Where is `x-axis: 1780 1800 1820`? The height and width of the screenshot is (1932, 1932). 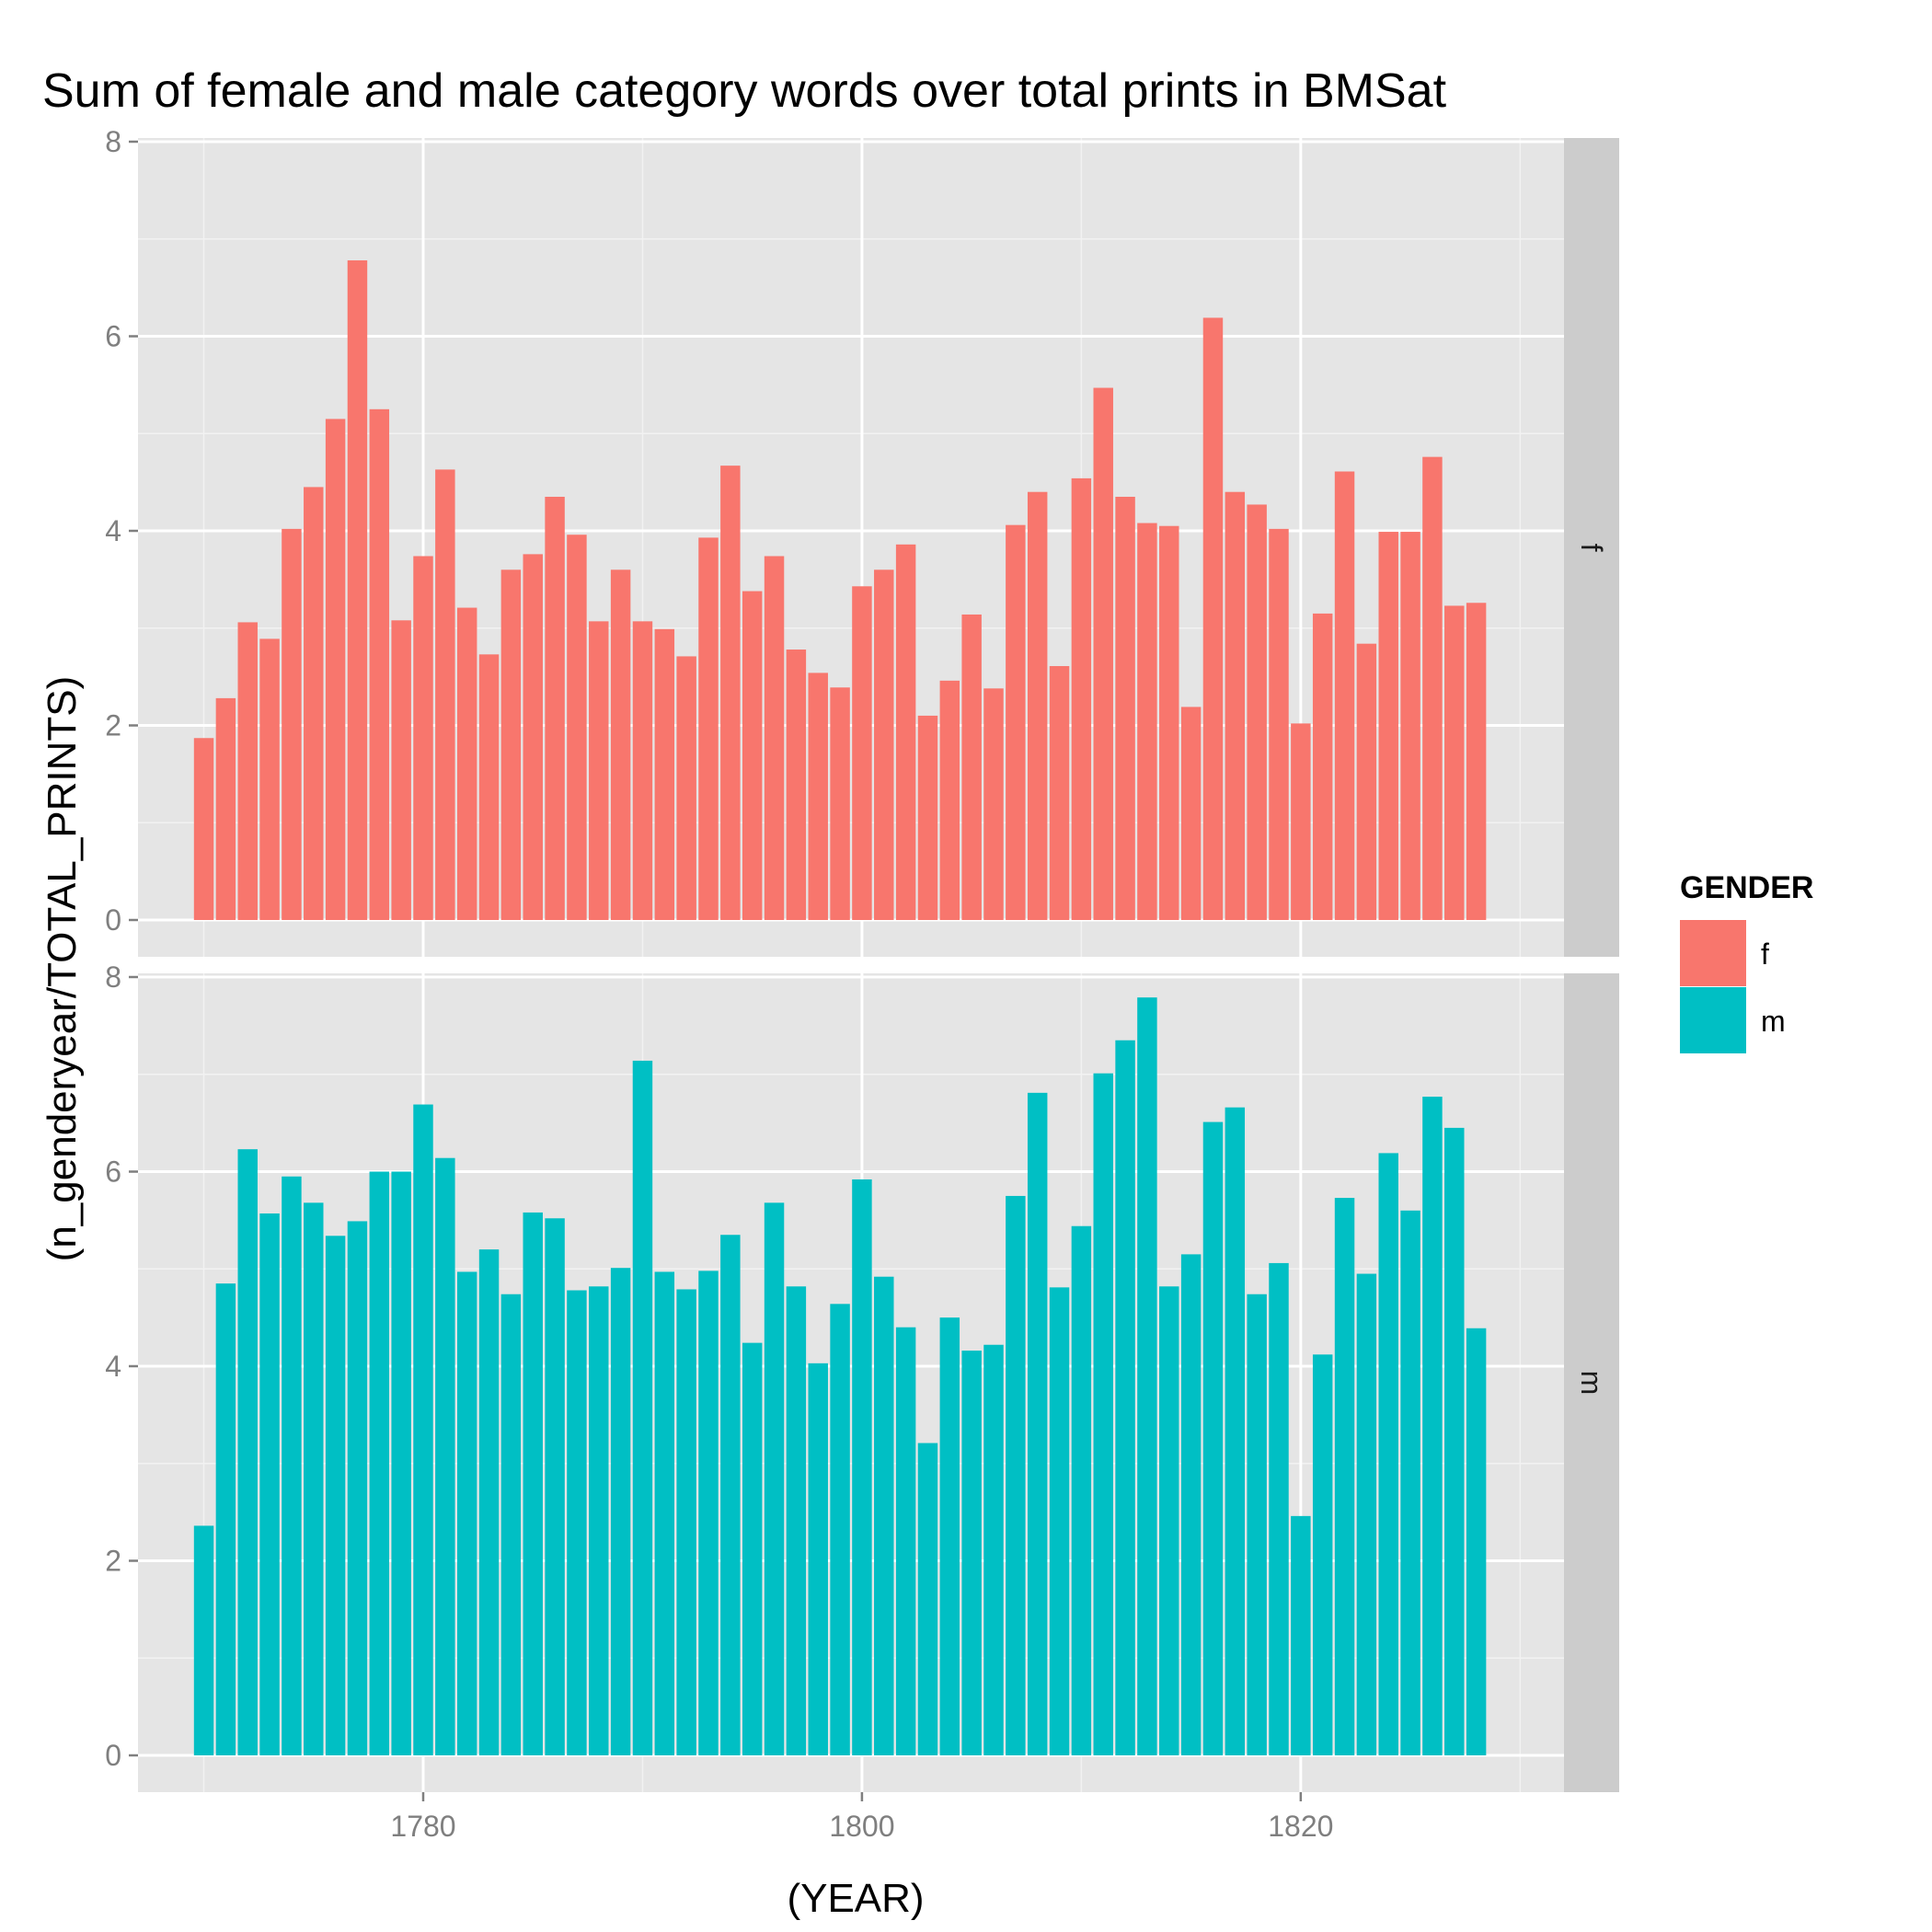
x-axis: 1780 1800 1820 is located at coordinates (861, 1817).